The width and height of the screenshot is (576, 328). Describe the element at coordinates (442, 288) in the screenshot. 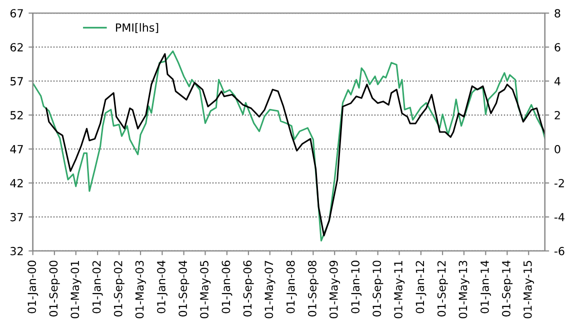

I see `x-tick-label: 01-Sep-12` at that location.